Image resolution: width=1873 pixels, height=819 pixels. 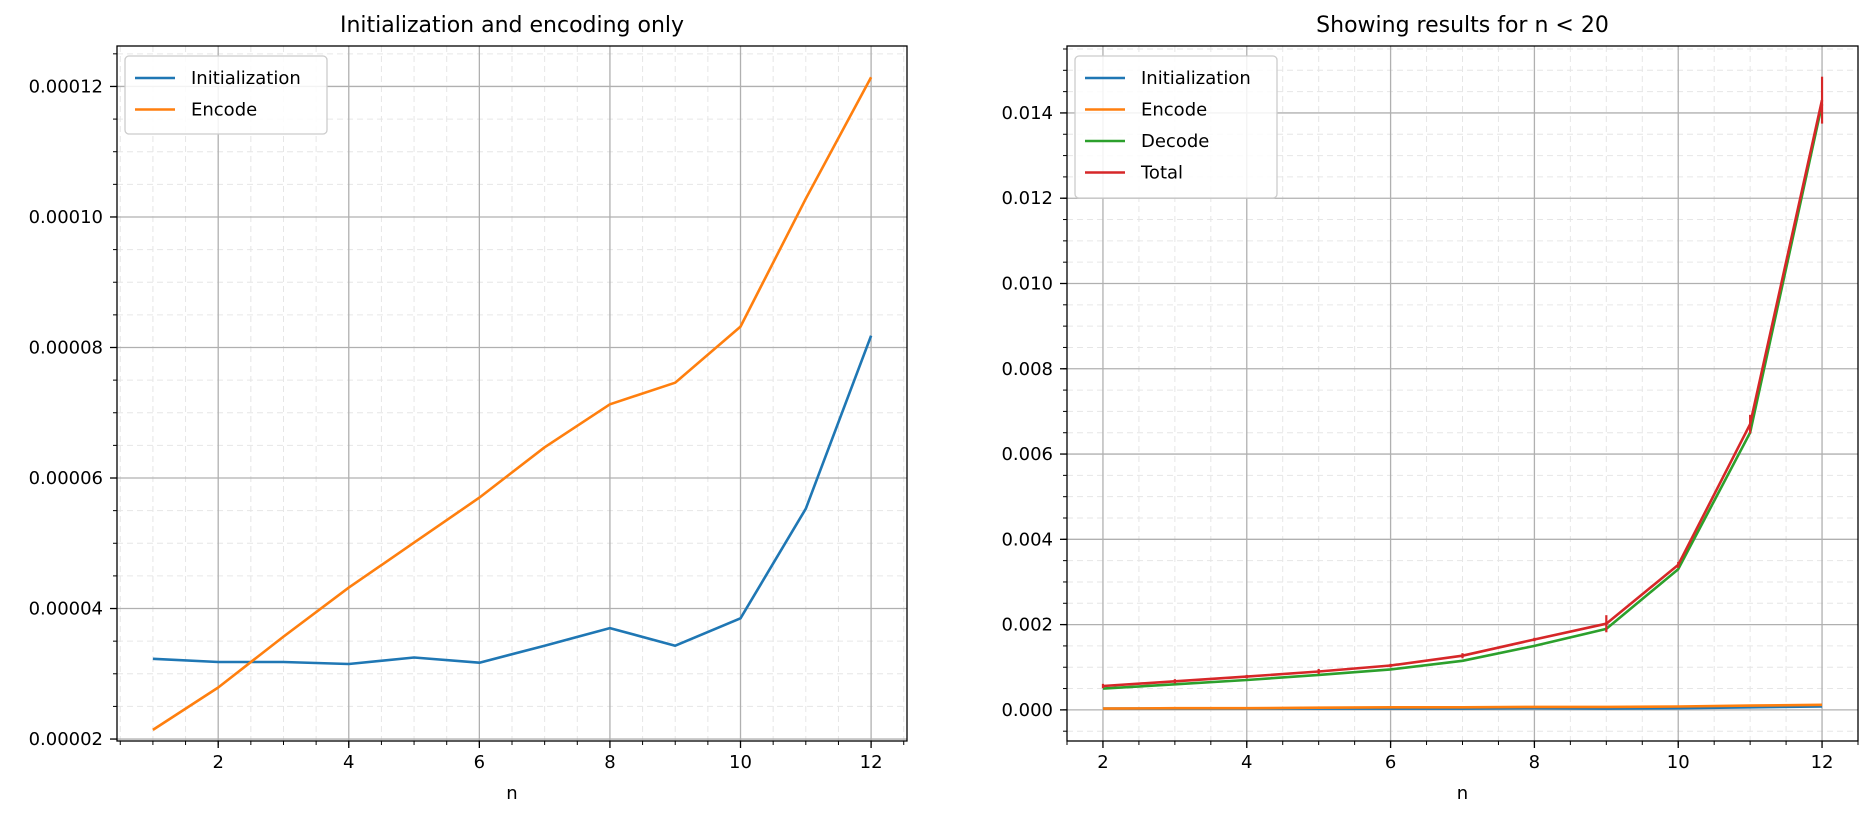 What do you see at coordinates (1027, 283) in the screenshot?
I see `tick-label-y: 0.010` at bounding box center [1027, 283].